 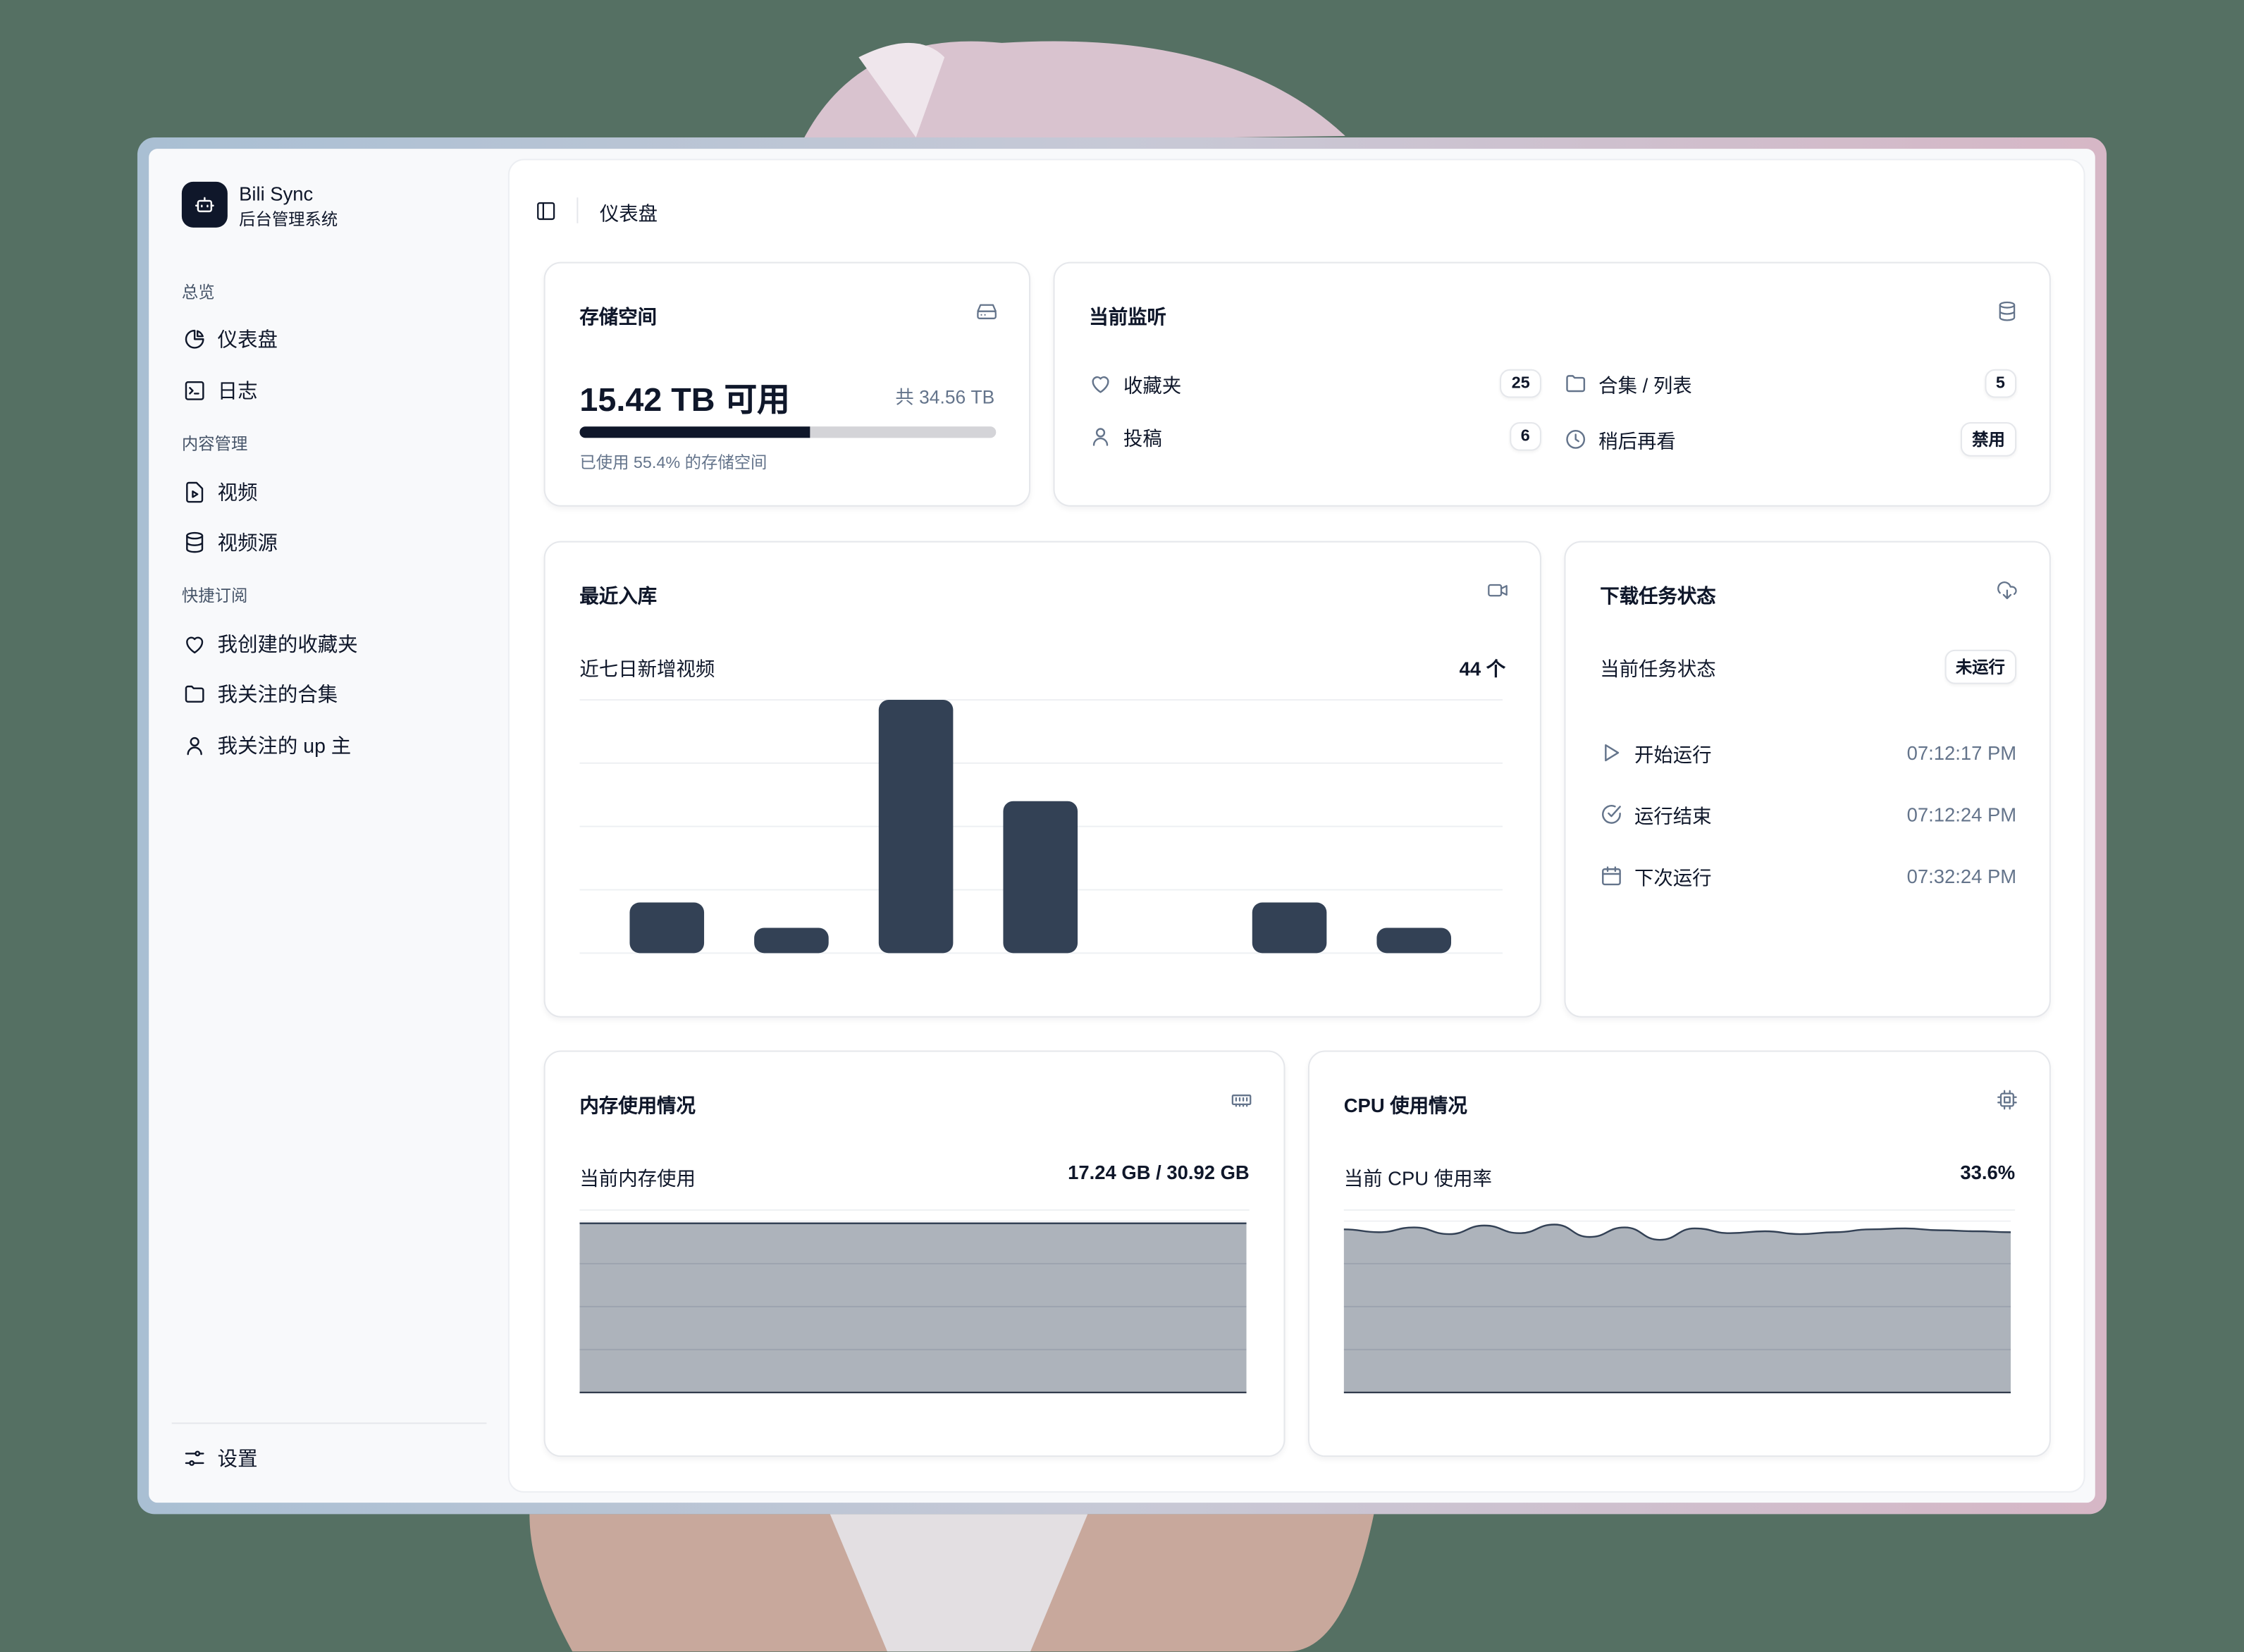 I want to click on sidebar-item-label: 视频源, so click(x=248, y=542).